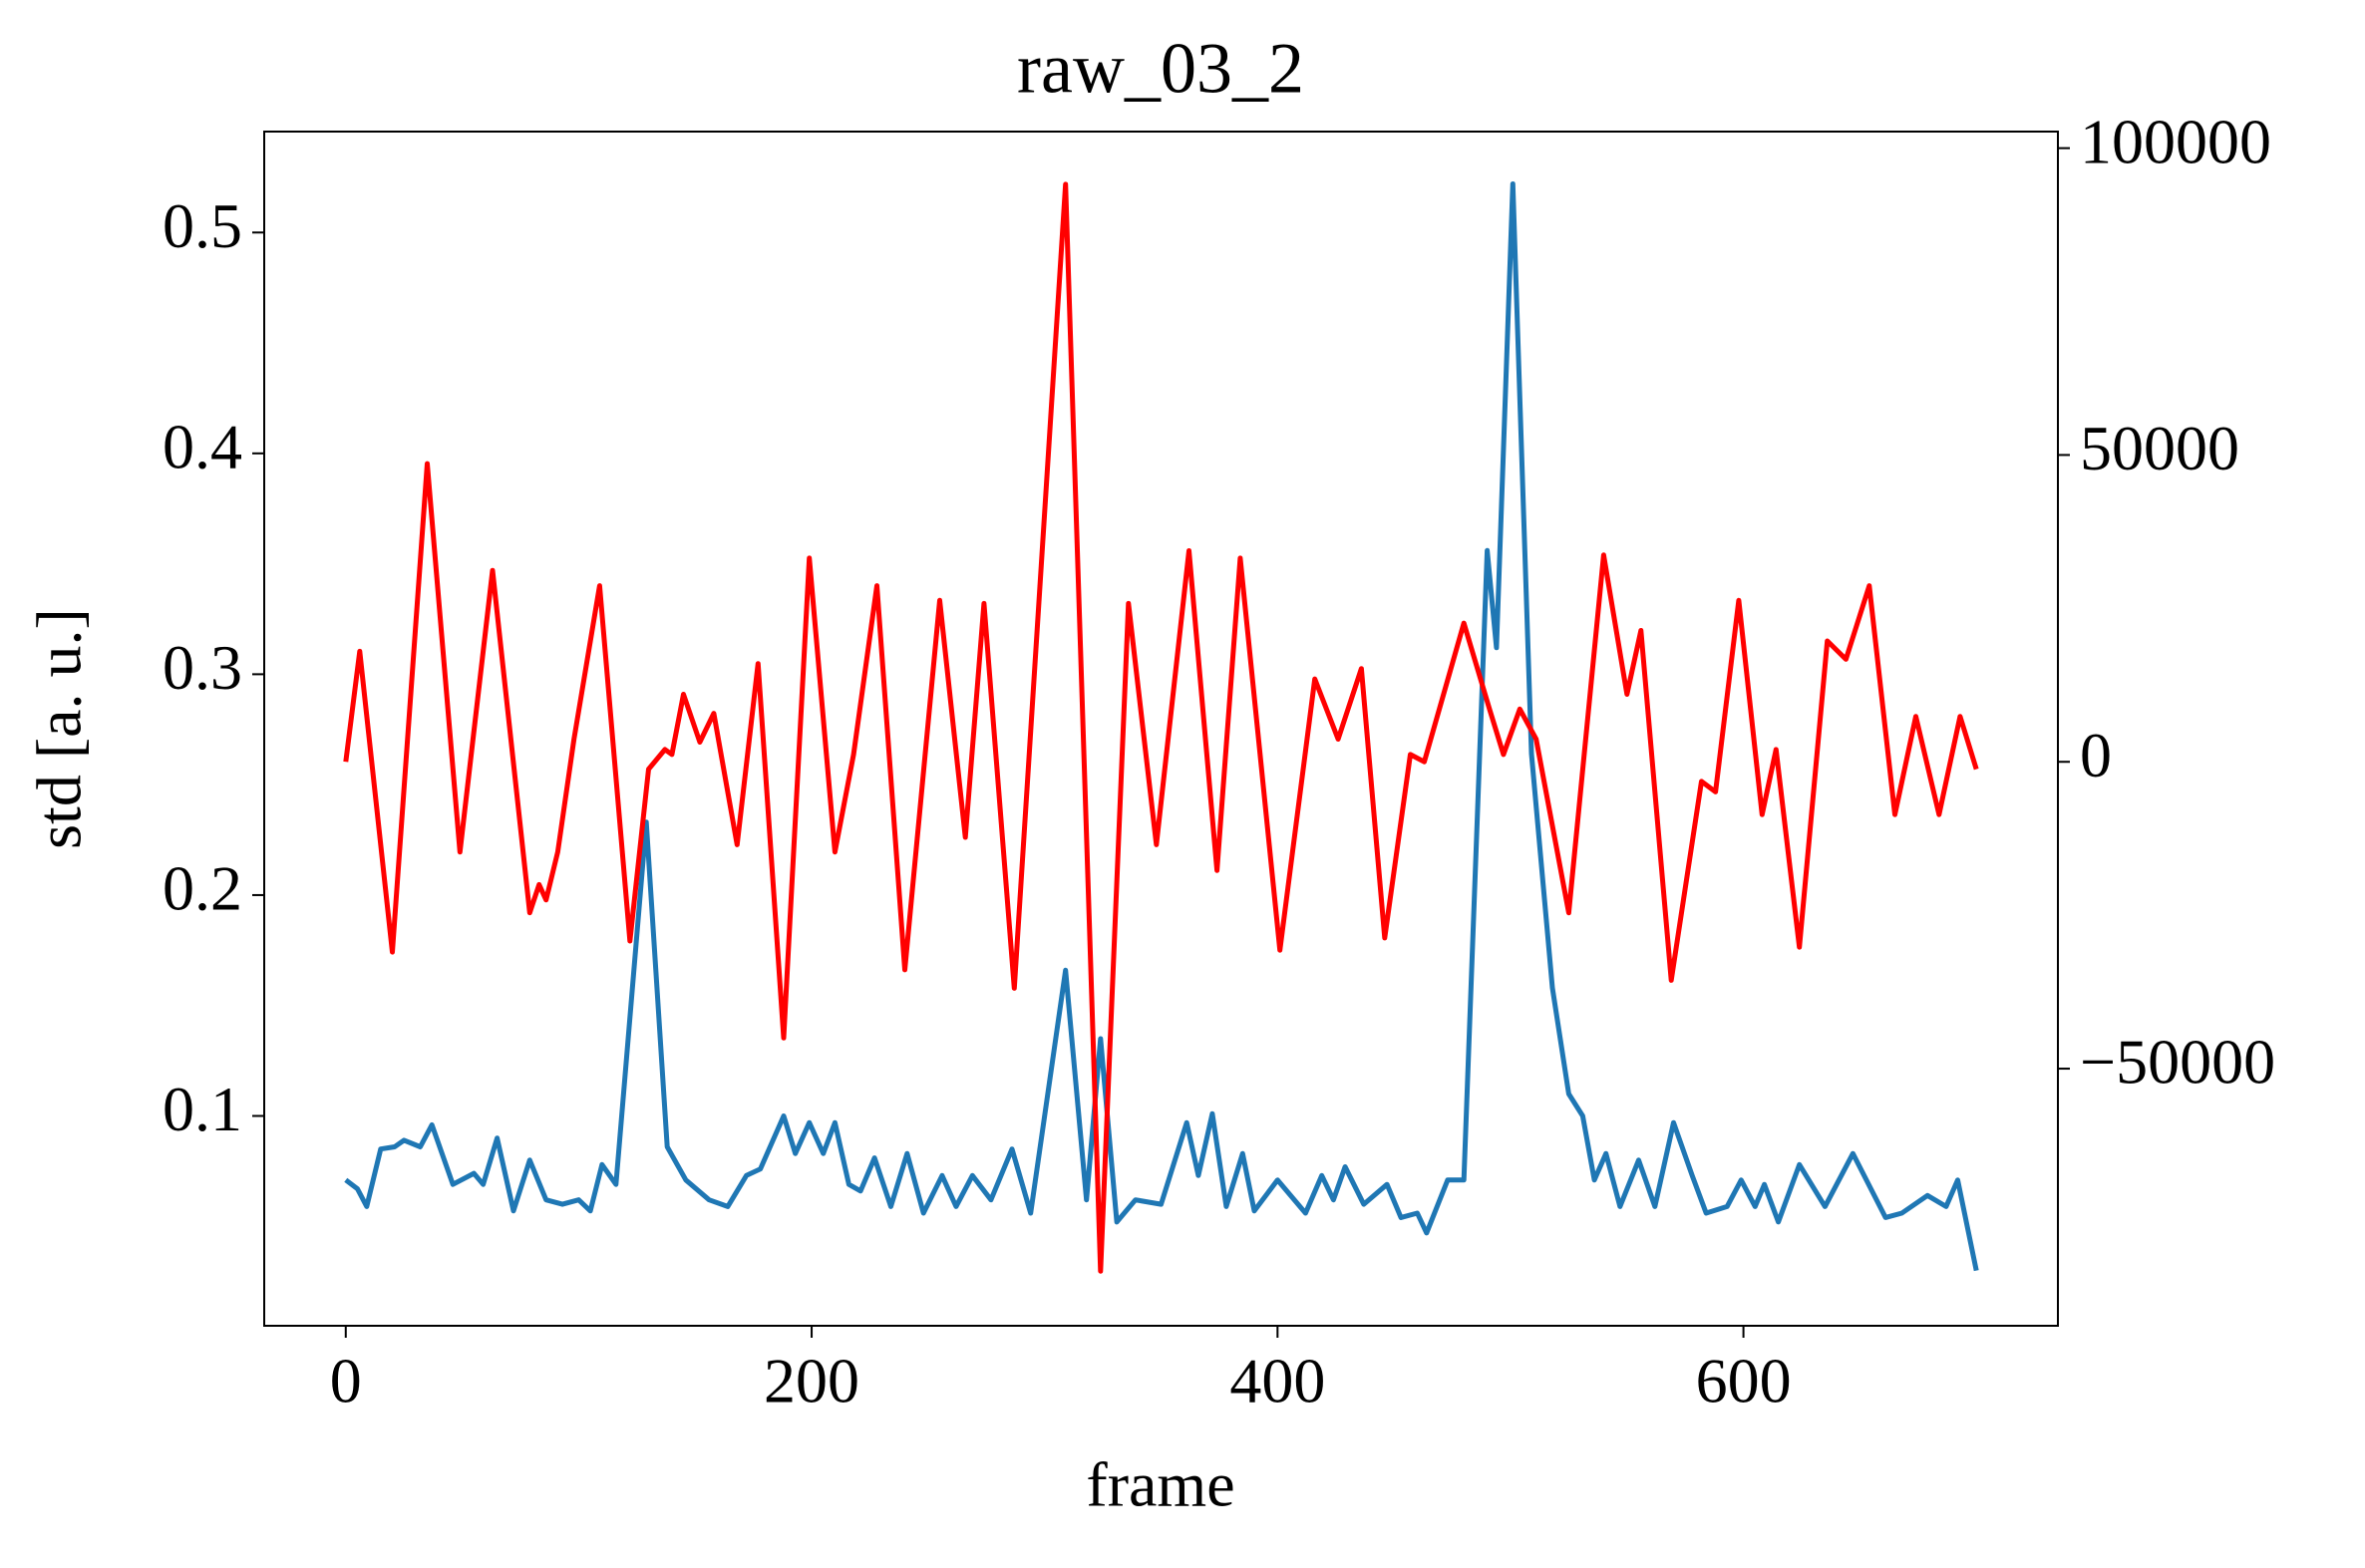  What do you see at coordinates (202, 225) in the screenshot?
I see `y-tick-label: 0.5` at bounding box center [202, 225].